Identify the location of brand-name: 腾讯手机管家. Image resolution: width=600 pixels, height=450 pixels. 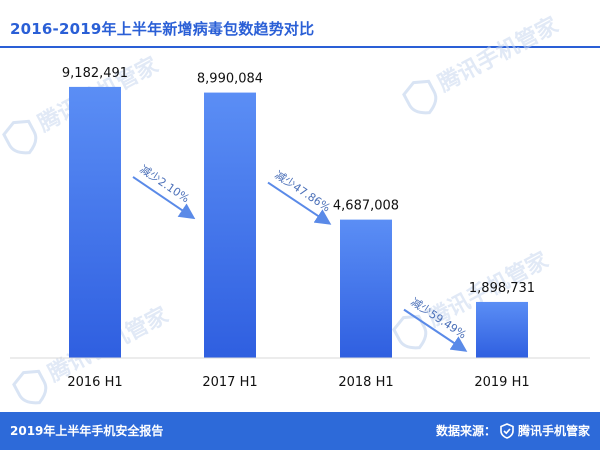
(553, 431).